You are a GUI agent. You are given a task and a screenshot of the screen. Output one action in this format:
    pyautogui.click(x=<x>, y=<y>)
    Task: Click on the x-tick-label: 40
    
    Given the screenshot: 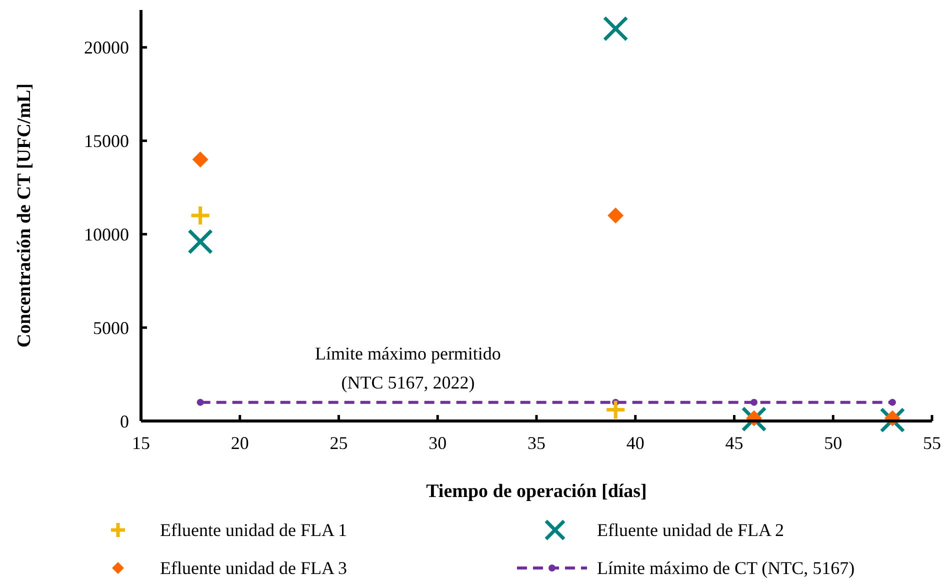 What is the action you would take?
    pyautogui.click(x=635, y=443)
    